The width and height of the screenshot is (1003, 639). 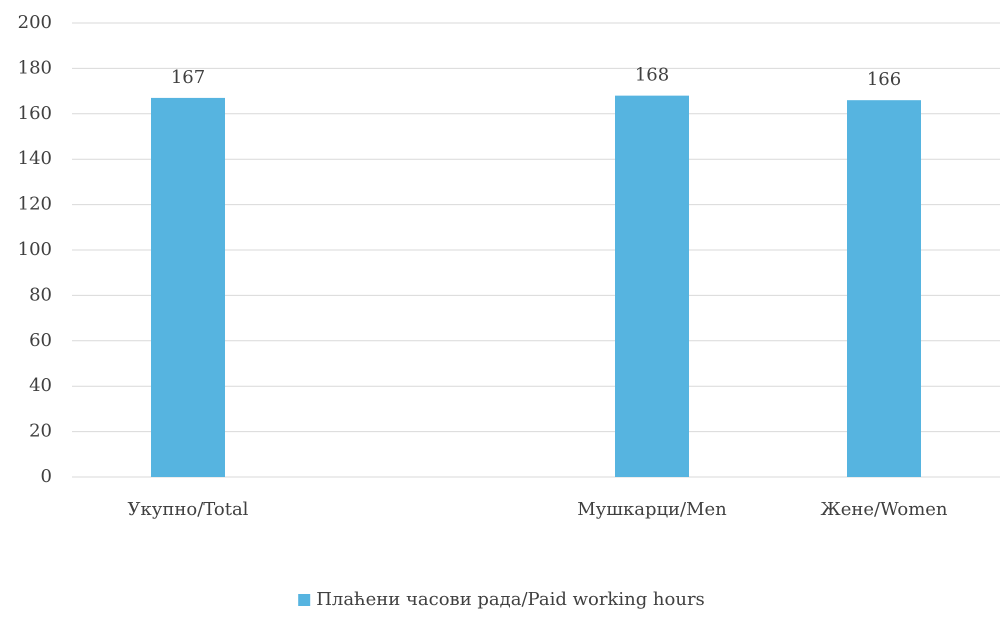 What do you see at coordinates (652, 75) in the screenshot?
I see `data-label: 168` at bounding box center [652, 75].